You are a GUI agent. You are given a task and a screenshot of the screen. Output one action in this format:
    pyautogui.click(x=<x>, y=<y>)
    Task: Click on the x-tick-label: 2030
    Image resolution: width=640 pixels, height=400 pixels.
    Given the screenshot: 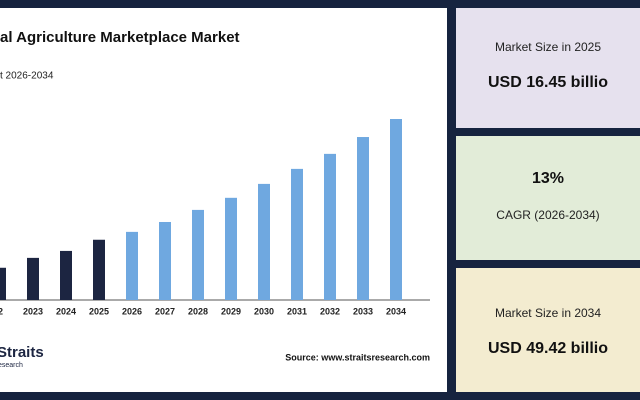 What is the action you would take?
    pyautogui.click(x=264, y=311)
    